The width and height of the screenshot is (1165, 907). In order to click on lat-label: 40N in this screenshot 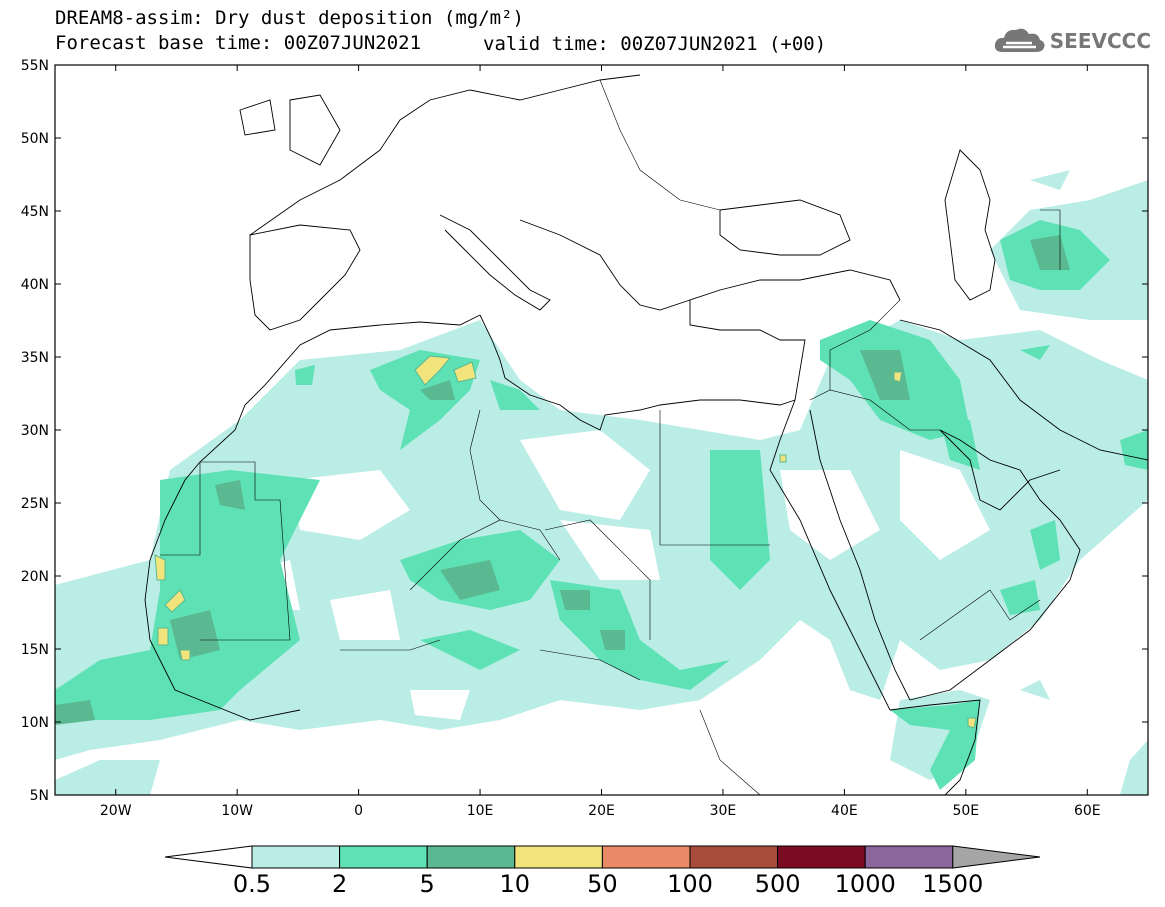, I will do `click(35, 285)`.